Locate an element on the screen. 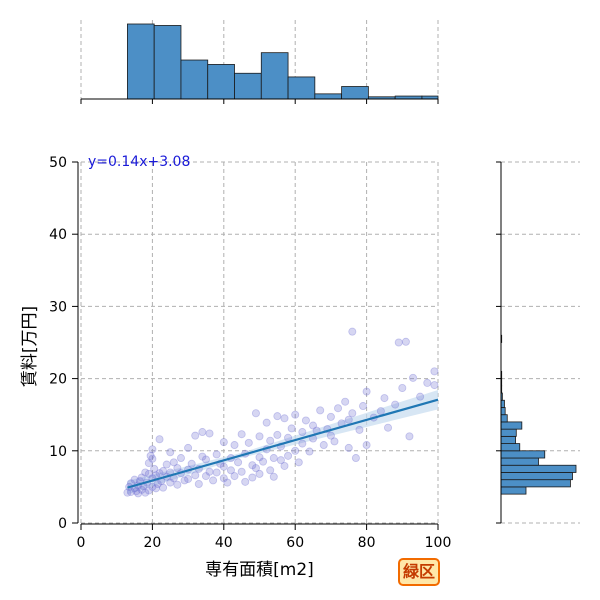  y-tick-label: 30 is located at coordinates (58, 307).